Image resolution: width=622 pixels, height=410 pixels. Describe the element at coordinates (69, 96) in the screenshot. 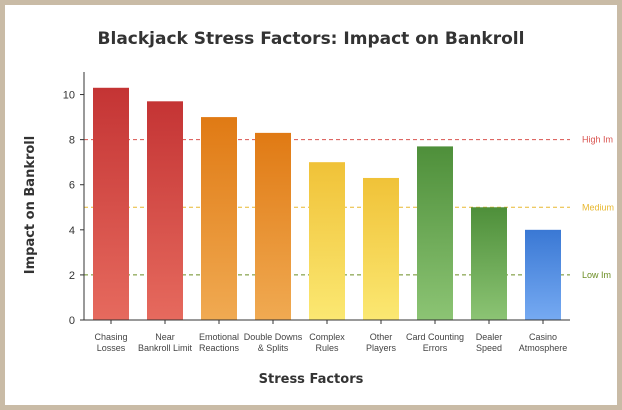

I see `y-tick-label: 10` at that location.